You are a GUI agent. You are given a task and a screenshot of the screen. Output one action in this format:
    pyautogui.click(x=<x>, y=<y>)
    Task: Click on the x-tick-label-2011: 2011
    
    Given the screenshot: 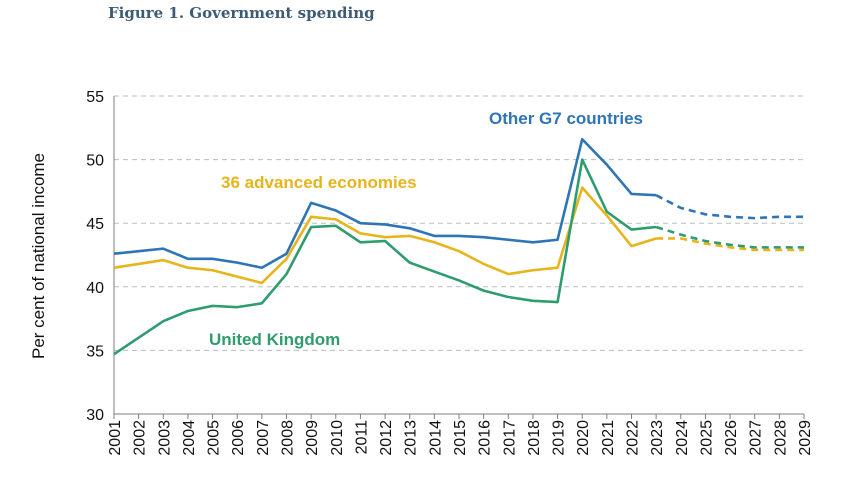 What is the action you would take?
    pyautogui.click(x=361, y=437)
    